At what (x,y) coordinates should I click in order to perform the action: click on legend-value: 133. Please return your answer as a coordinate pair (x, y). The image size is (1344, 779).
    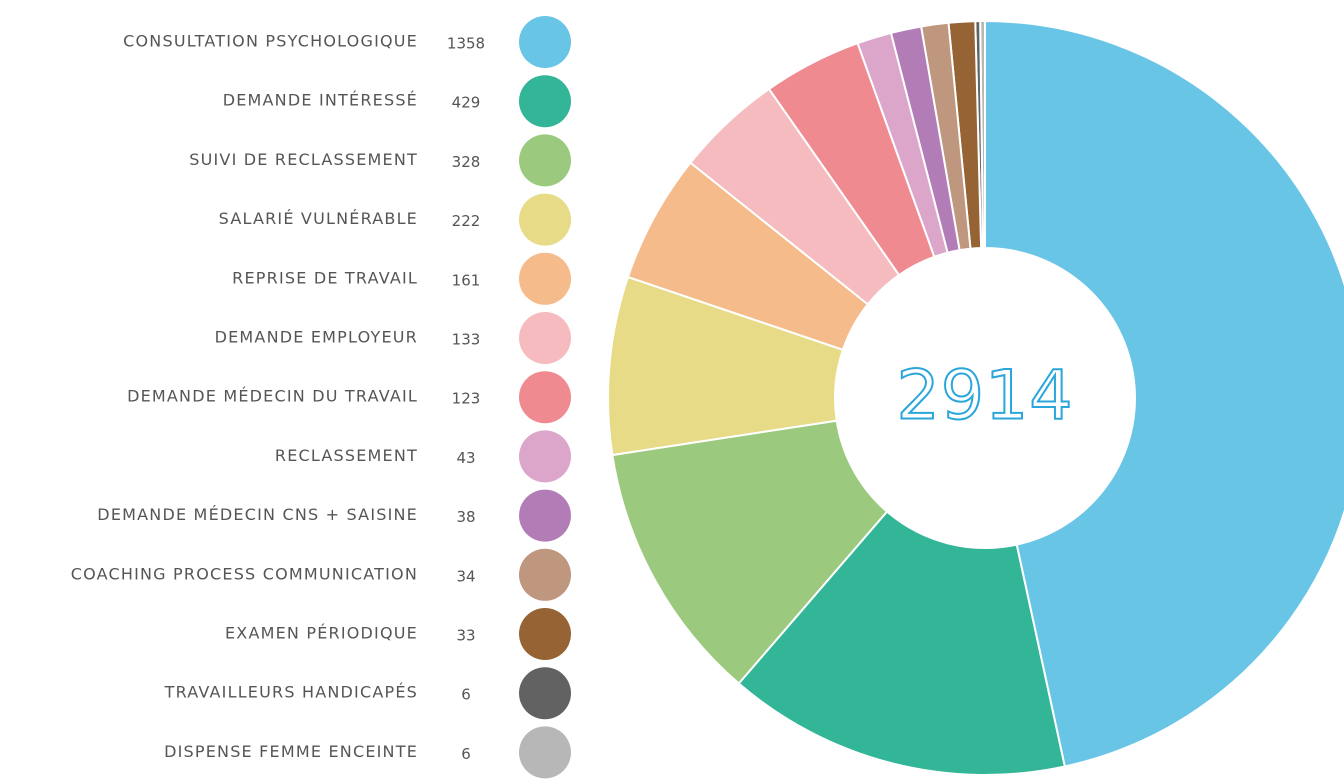
    Looking at the image, I should click on (466, 340).